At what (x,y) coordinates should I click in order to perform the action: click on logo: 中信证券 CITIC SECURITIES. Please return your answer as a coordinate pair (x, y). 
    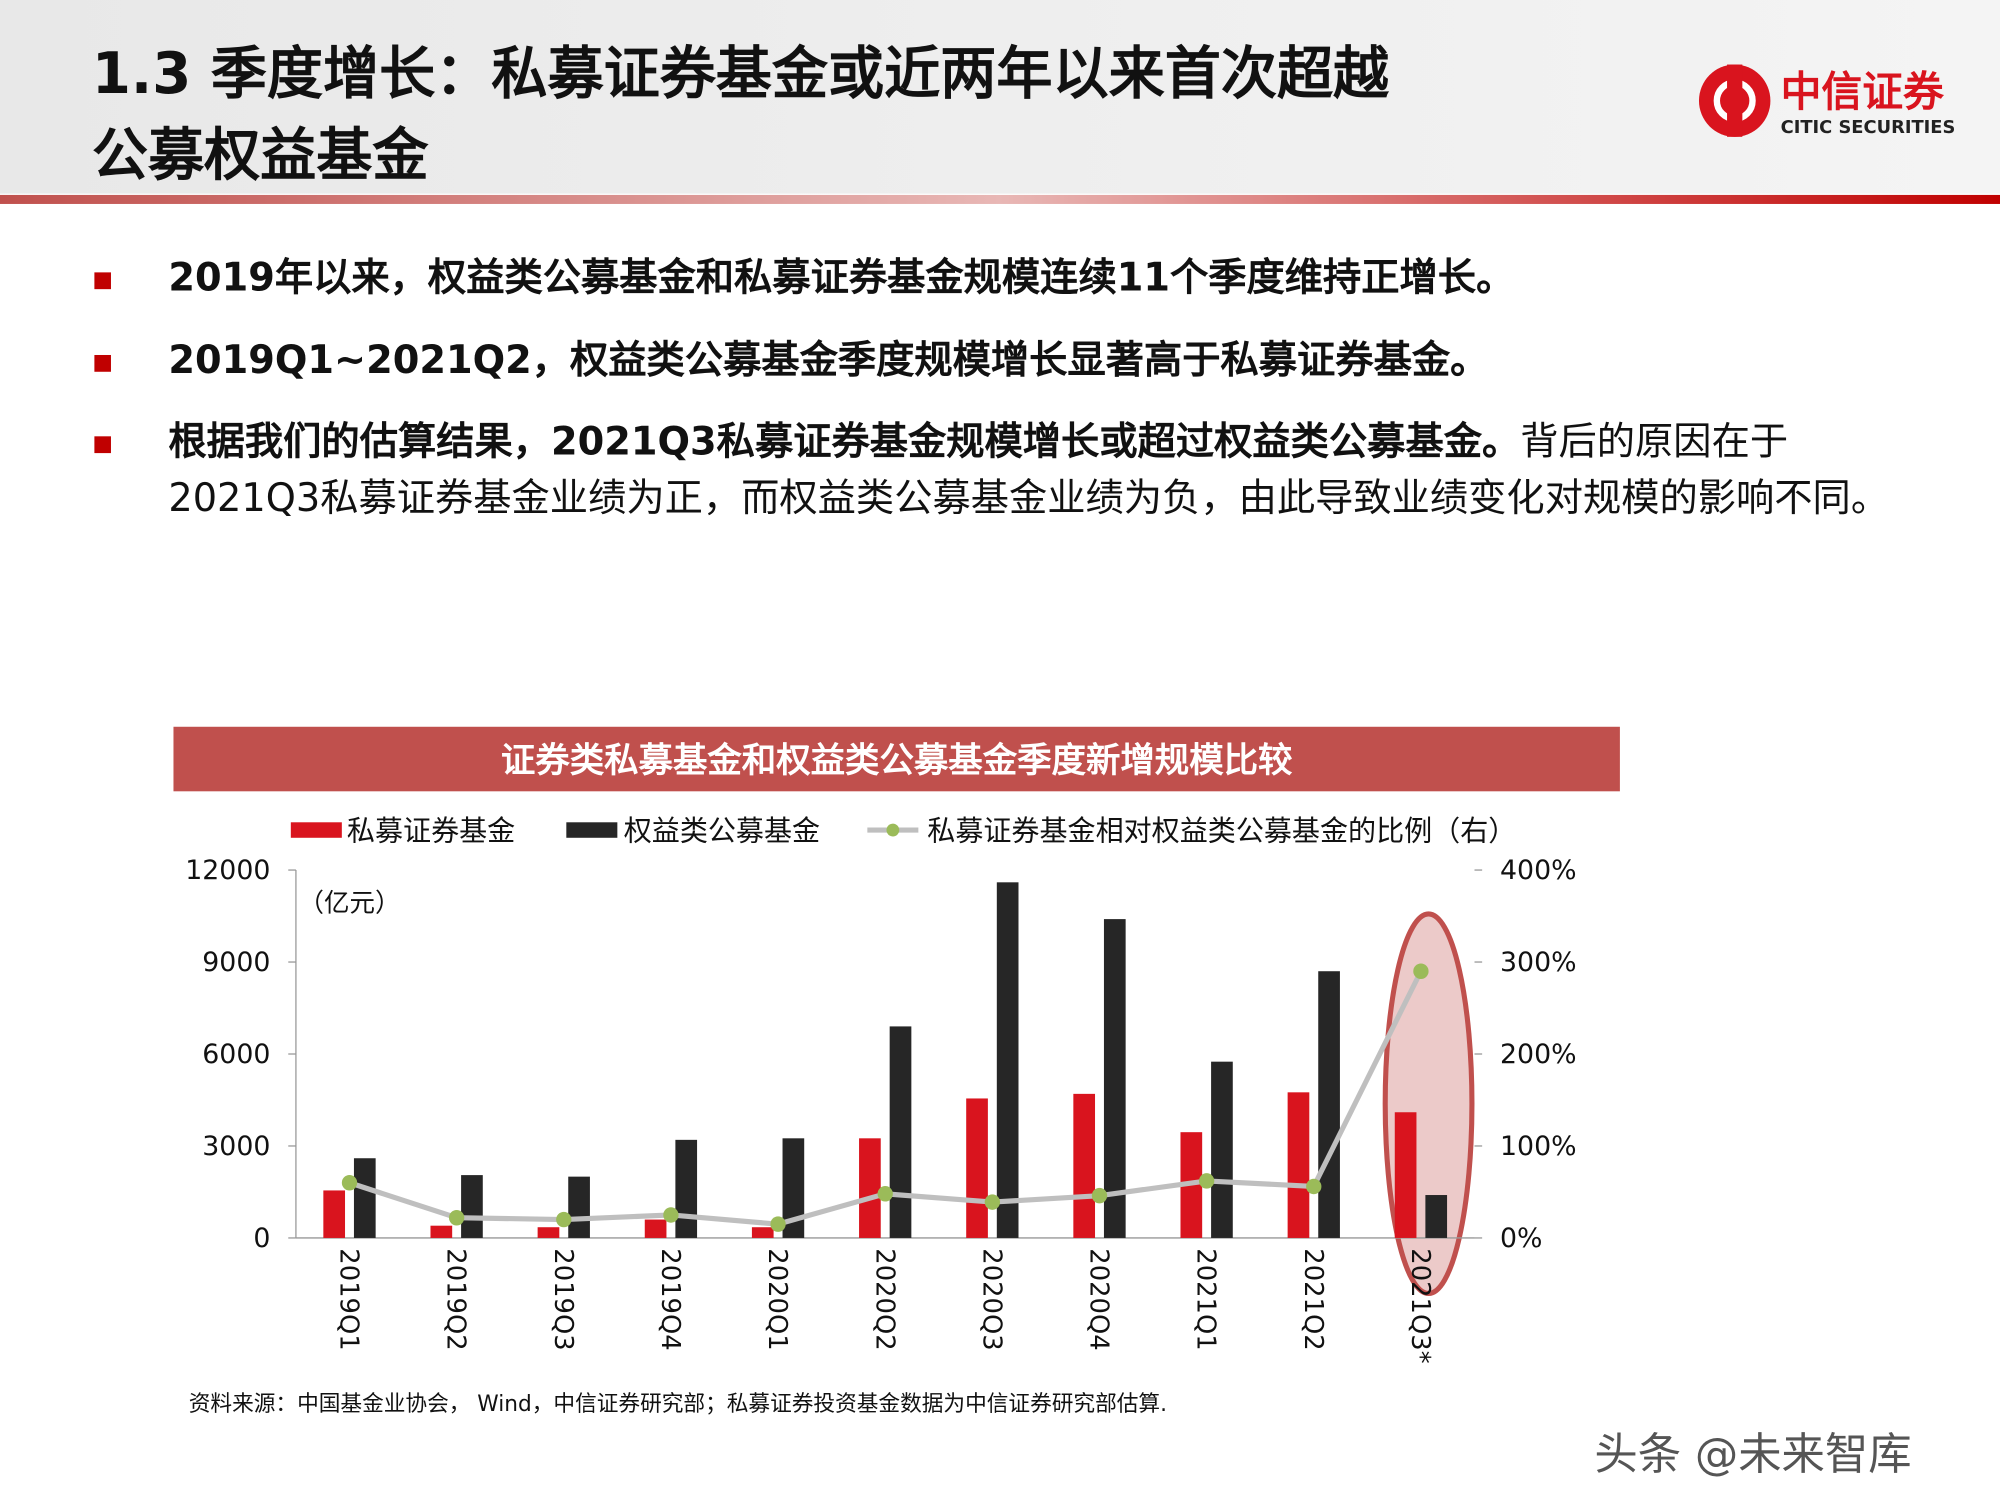
    Looking at the image, I should click on (1827, 101).